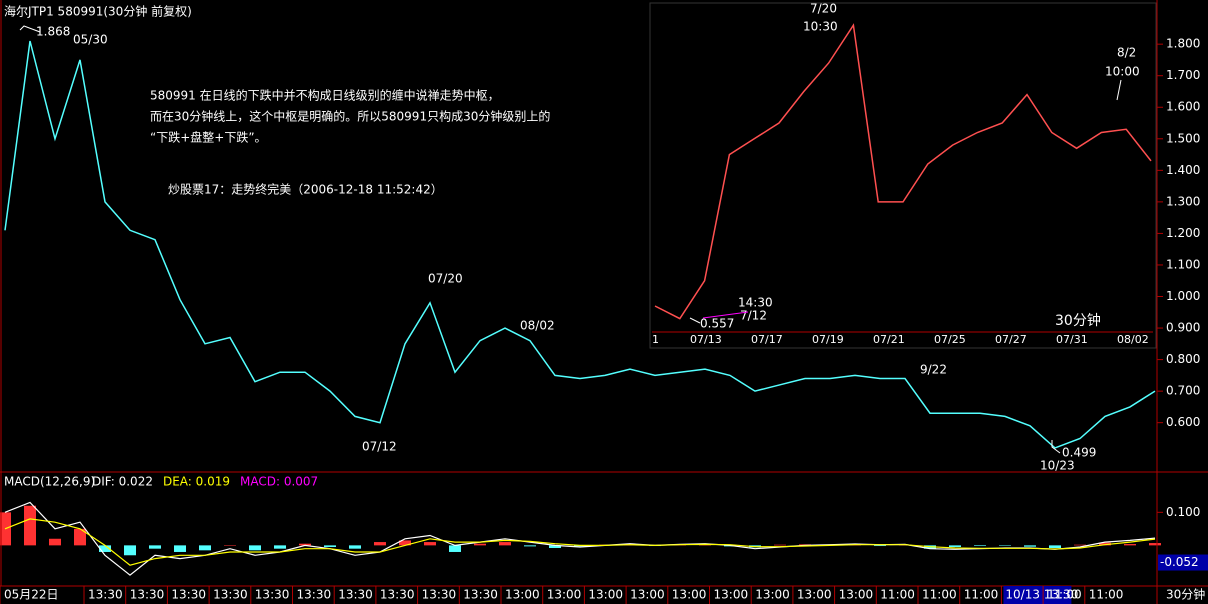 Image resolution: width=1208 pixels, height=604 pixels. I want to click on x-tick-label: 05月22日, so click(31, 595).